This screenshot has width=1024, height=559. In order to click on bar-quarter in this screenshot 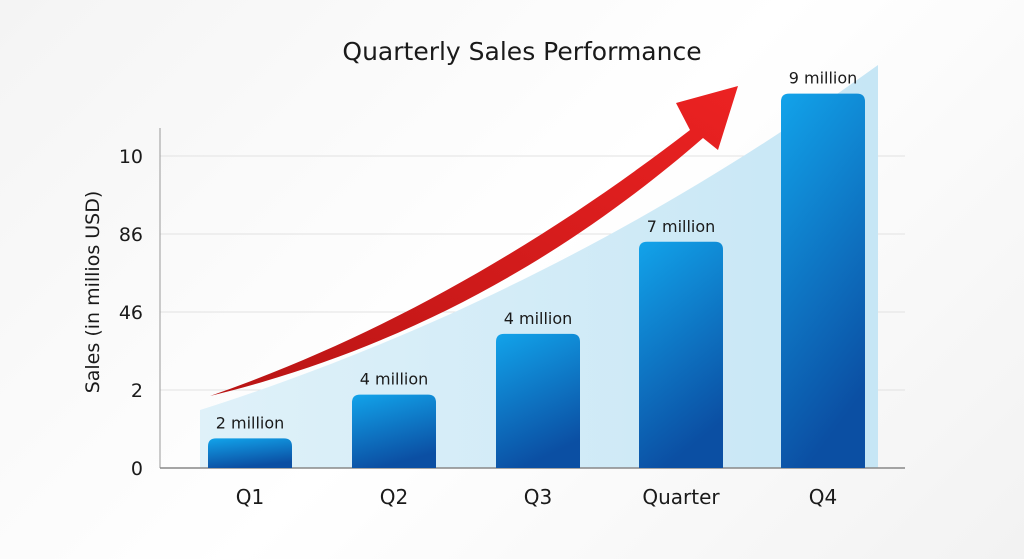, I will do `click(681, 354)`.